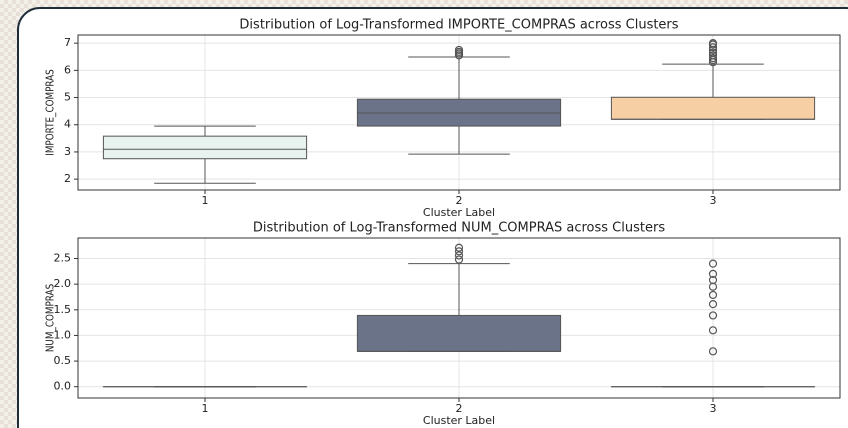 Image resolution: width=848 pixels, height=428 pixels. I want to click on y-tick-label: 1.0, so click(63, 334).